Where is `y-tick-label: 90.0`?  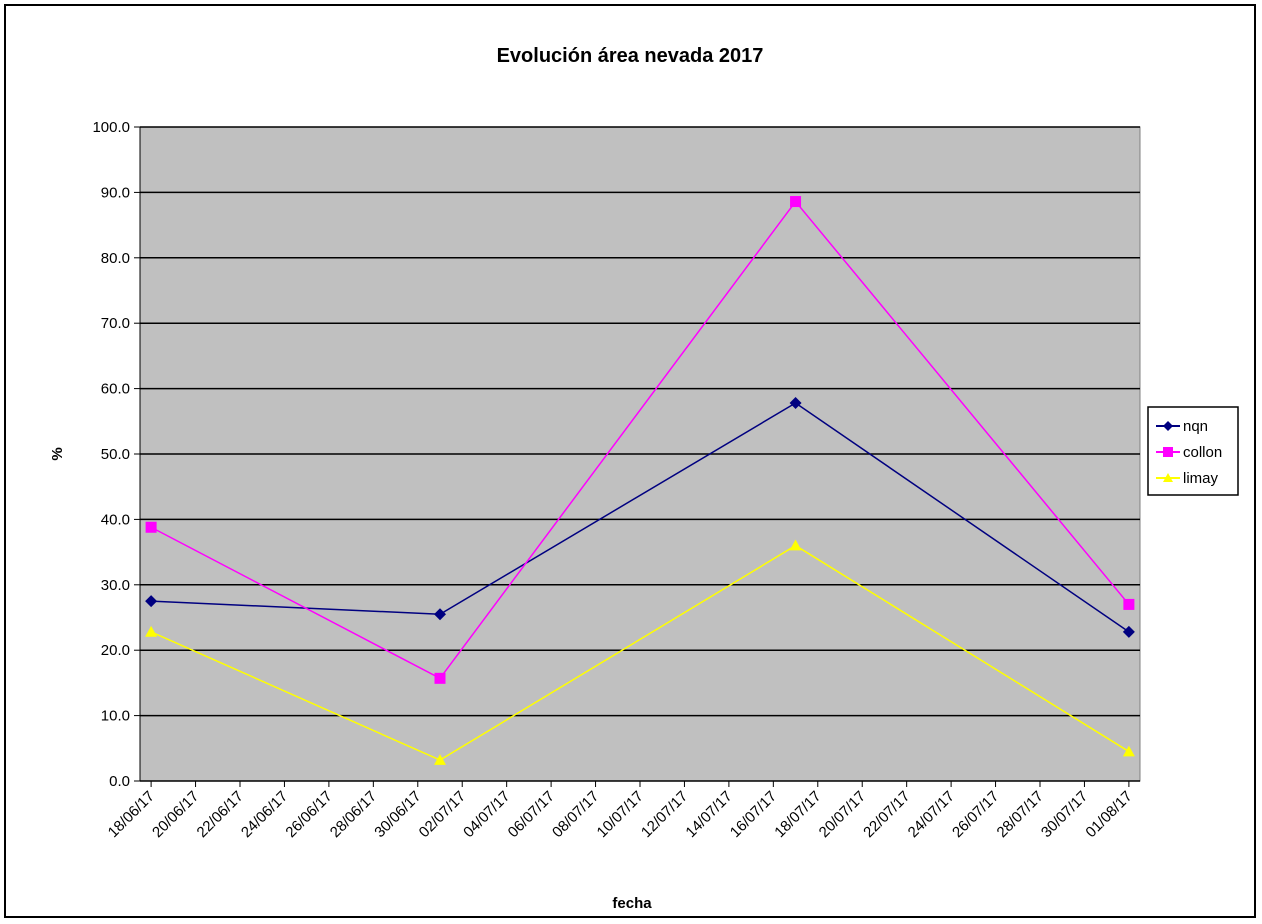 y-tick-label: 90.0 is located at coordinates (115, 192).